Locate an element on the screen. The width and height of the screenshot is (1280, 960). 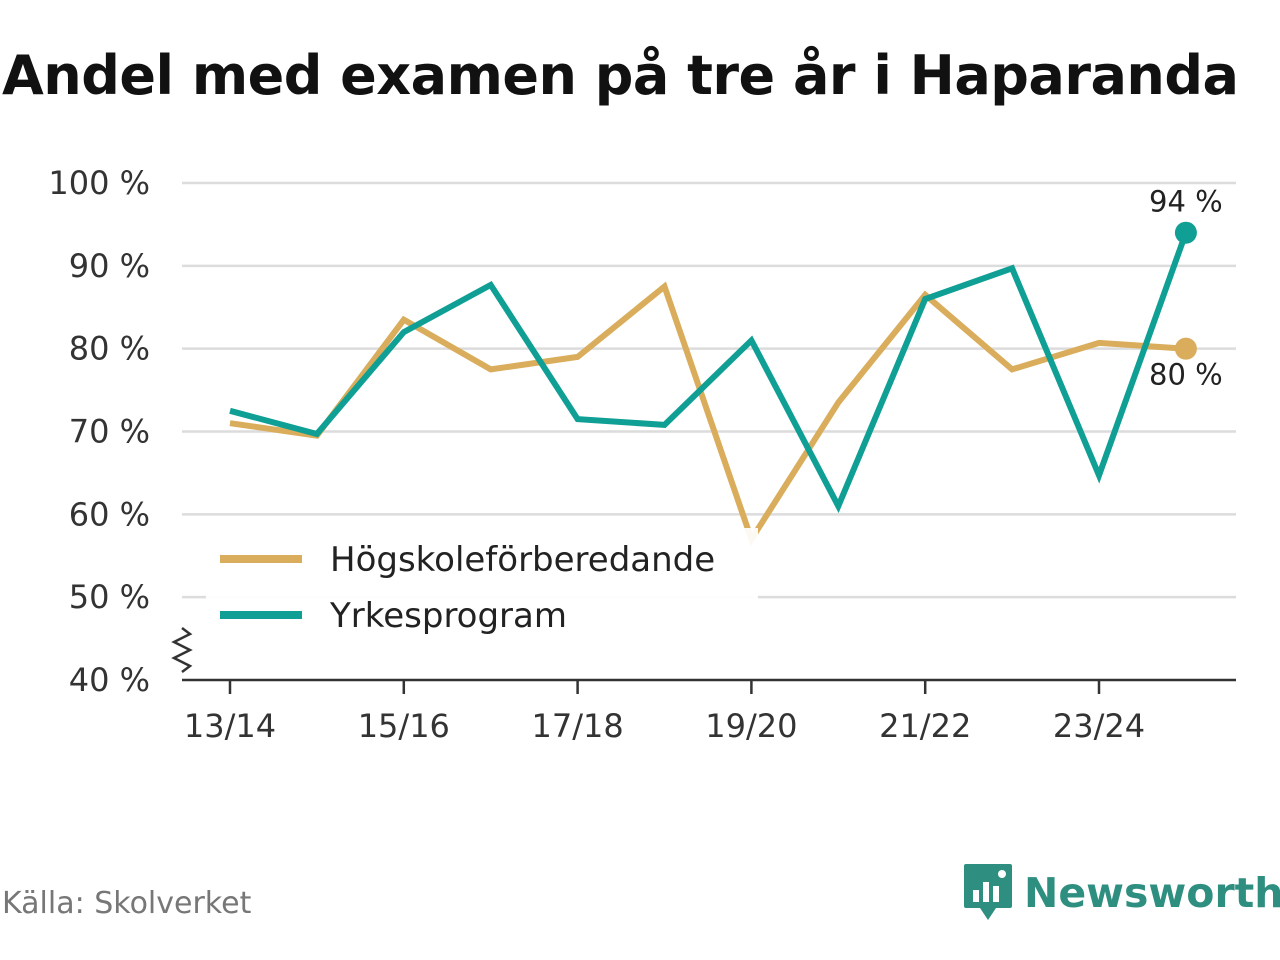
x-tick-label: 13/14 is located at coordinates (230, 726).